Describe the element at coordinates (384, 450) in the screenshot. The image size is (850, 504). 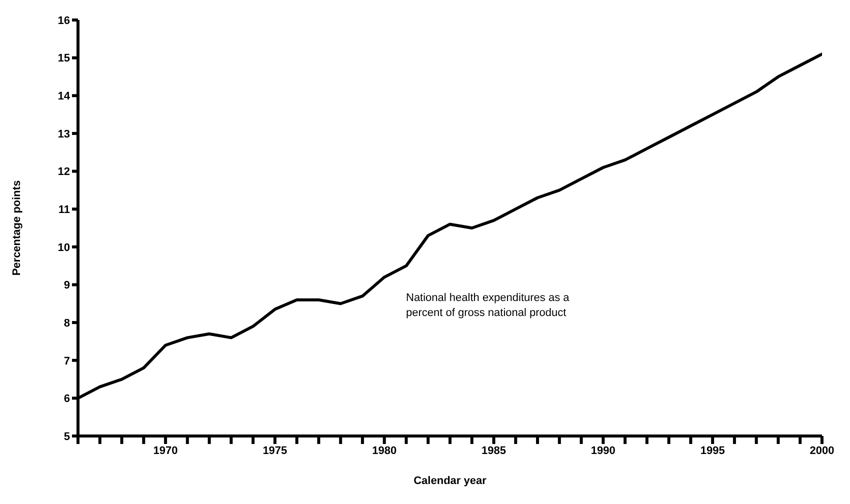
I see `x-tick-label: 1980` at that location.